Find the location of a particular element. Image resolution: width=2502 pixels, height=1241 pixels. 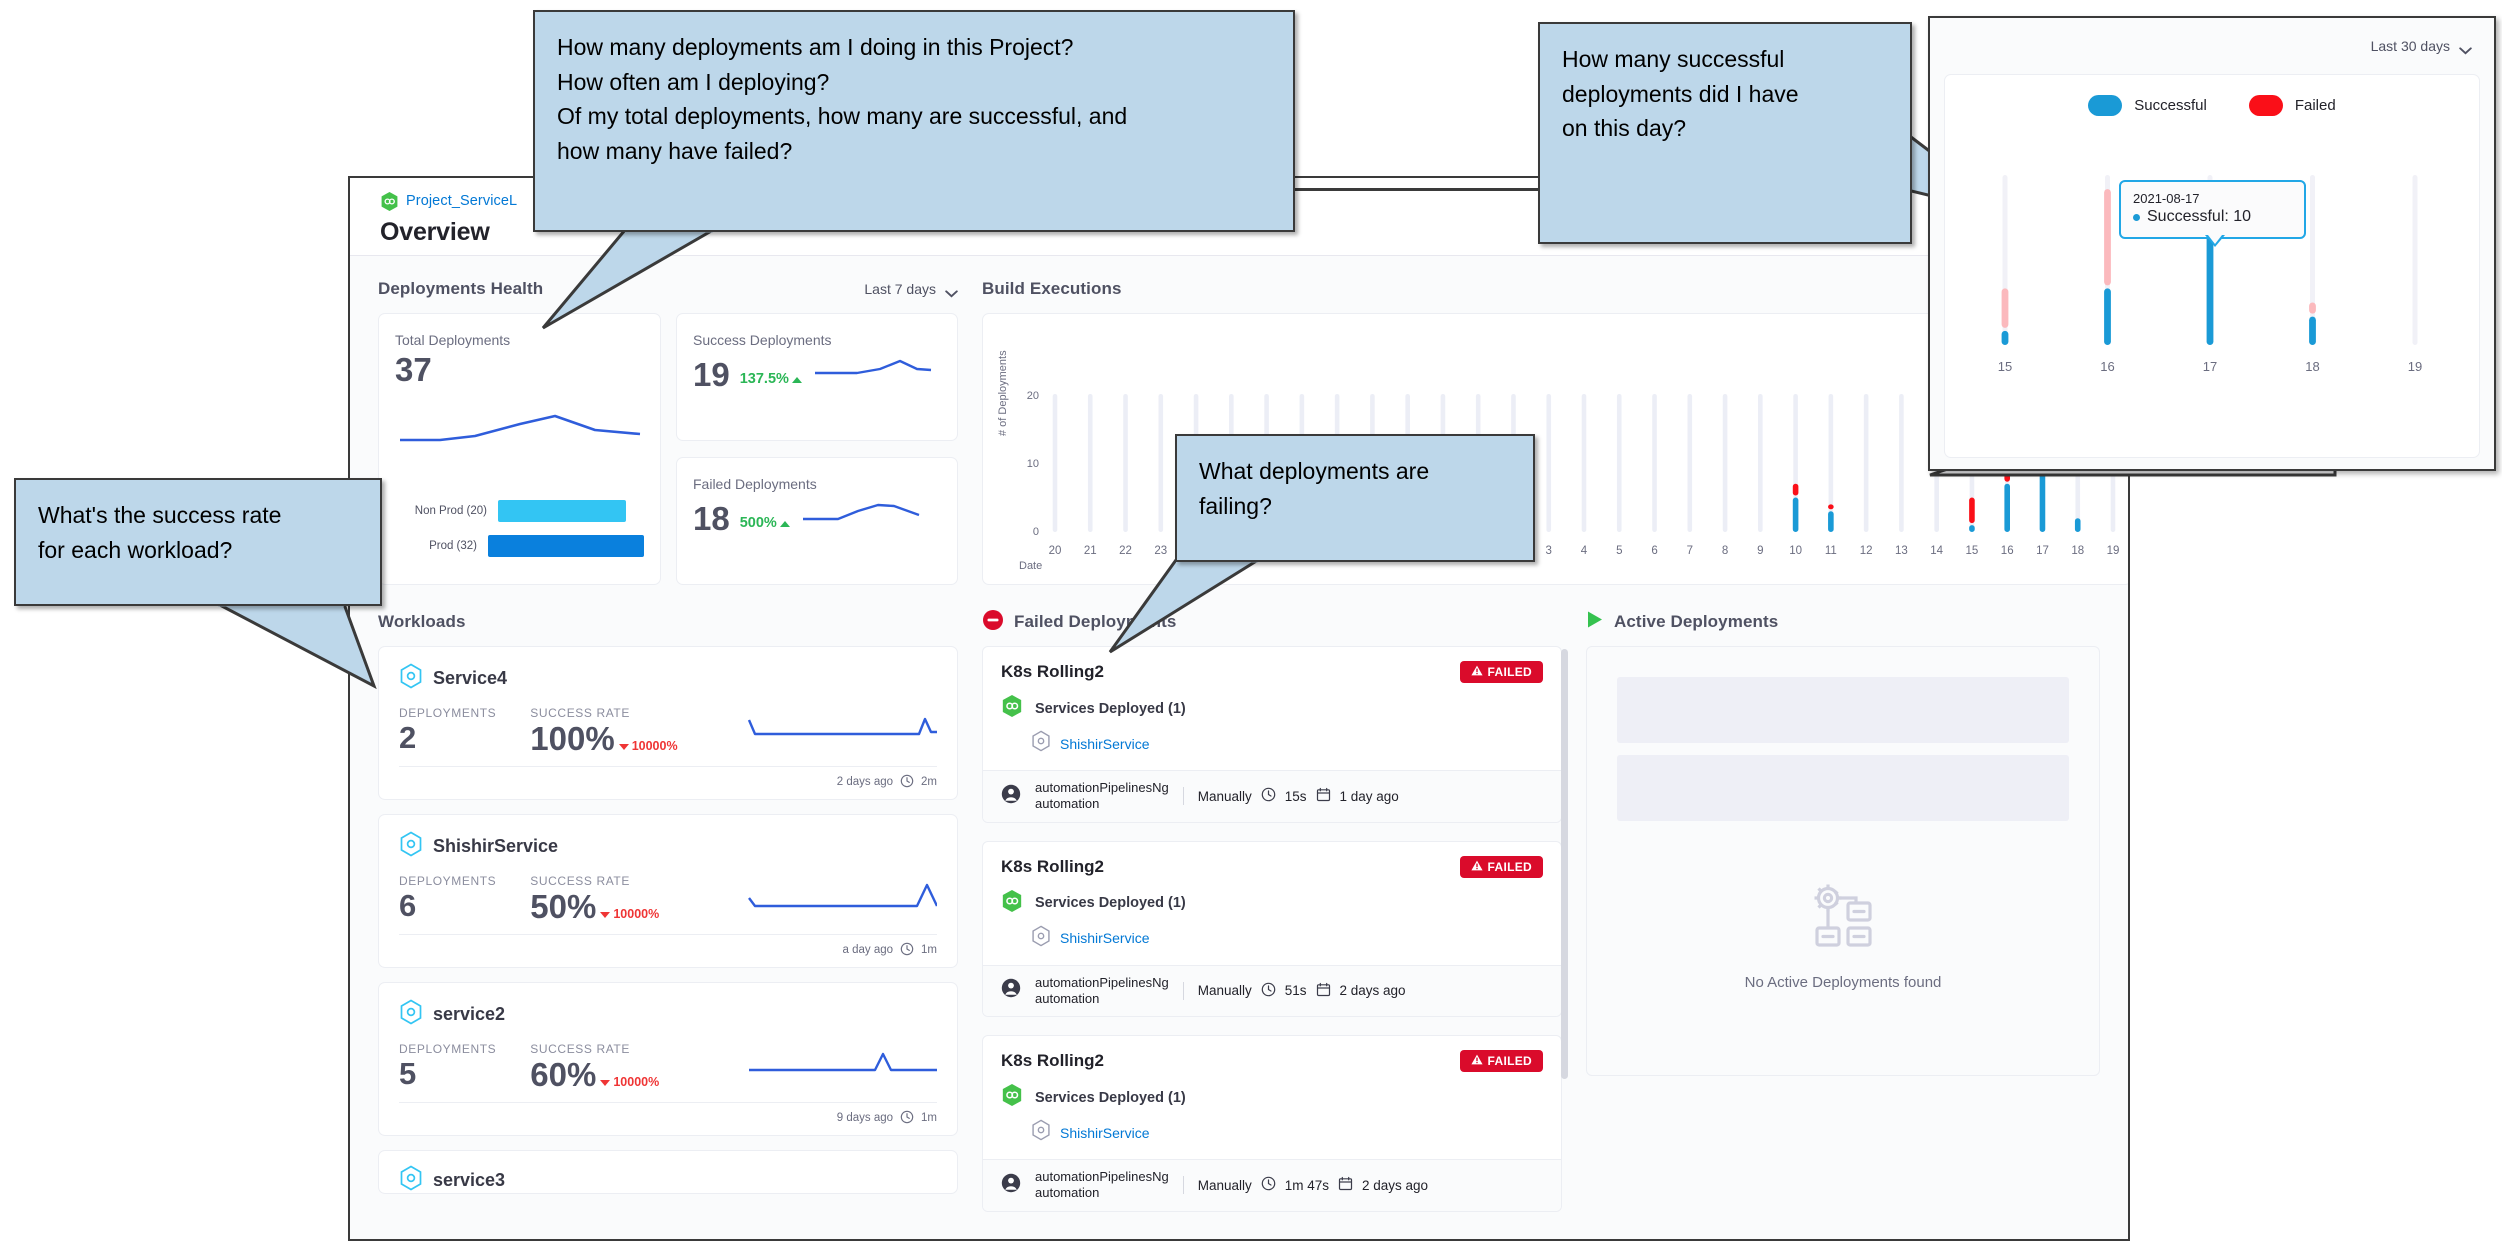

empty-state-text: No Active Deployments found is located at coordinates (1843, 982).